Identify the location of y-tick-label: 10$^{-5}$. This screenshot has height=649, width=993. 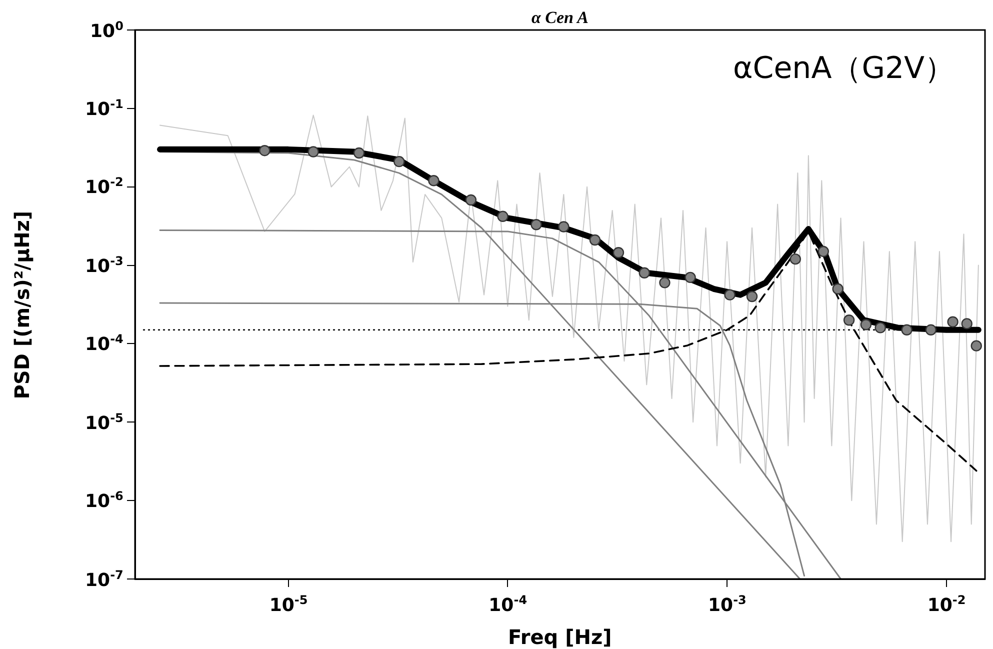
(104, 422).